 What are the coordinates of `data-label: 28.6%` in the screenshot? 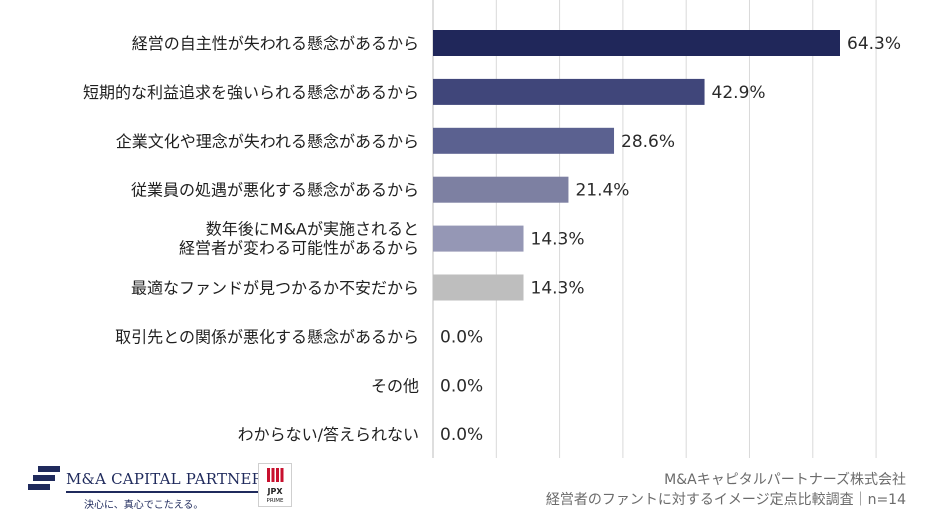 It's located at (648, 142).